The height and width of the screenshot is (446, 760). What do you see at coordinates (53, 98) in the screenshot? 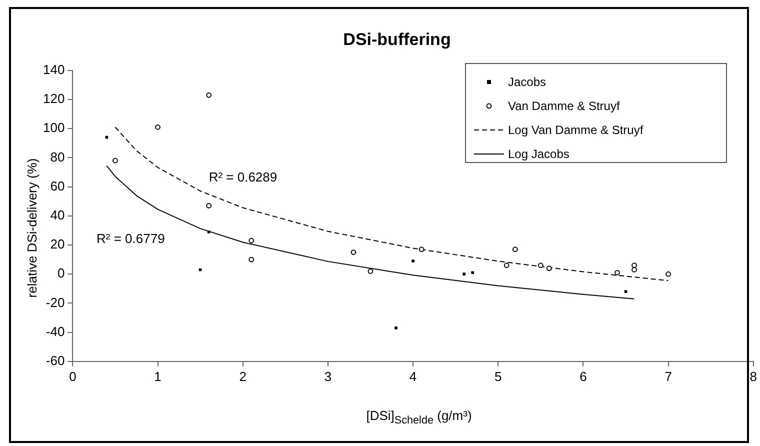
I see `y-tick-label: 120` at bounding box center [53, 98].